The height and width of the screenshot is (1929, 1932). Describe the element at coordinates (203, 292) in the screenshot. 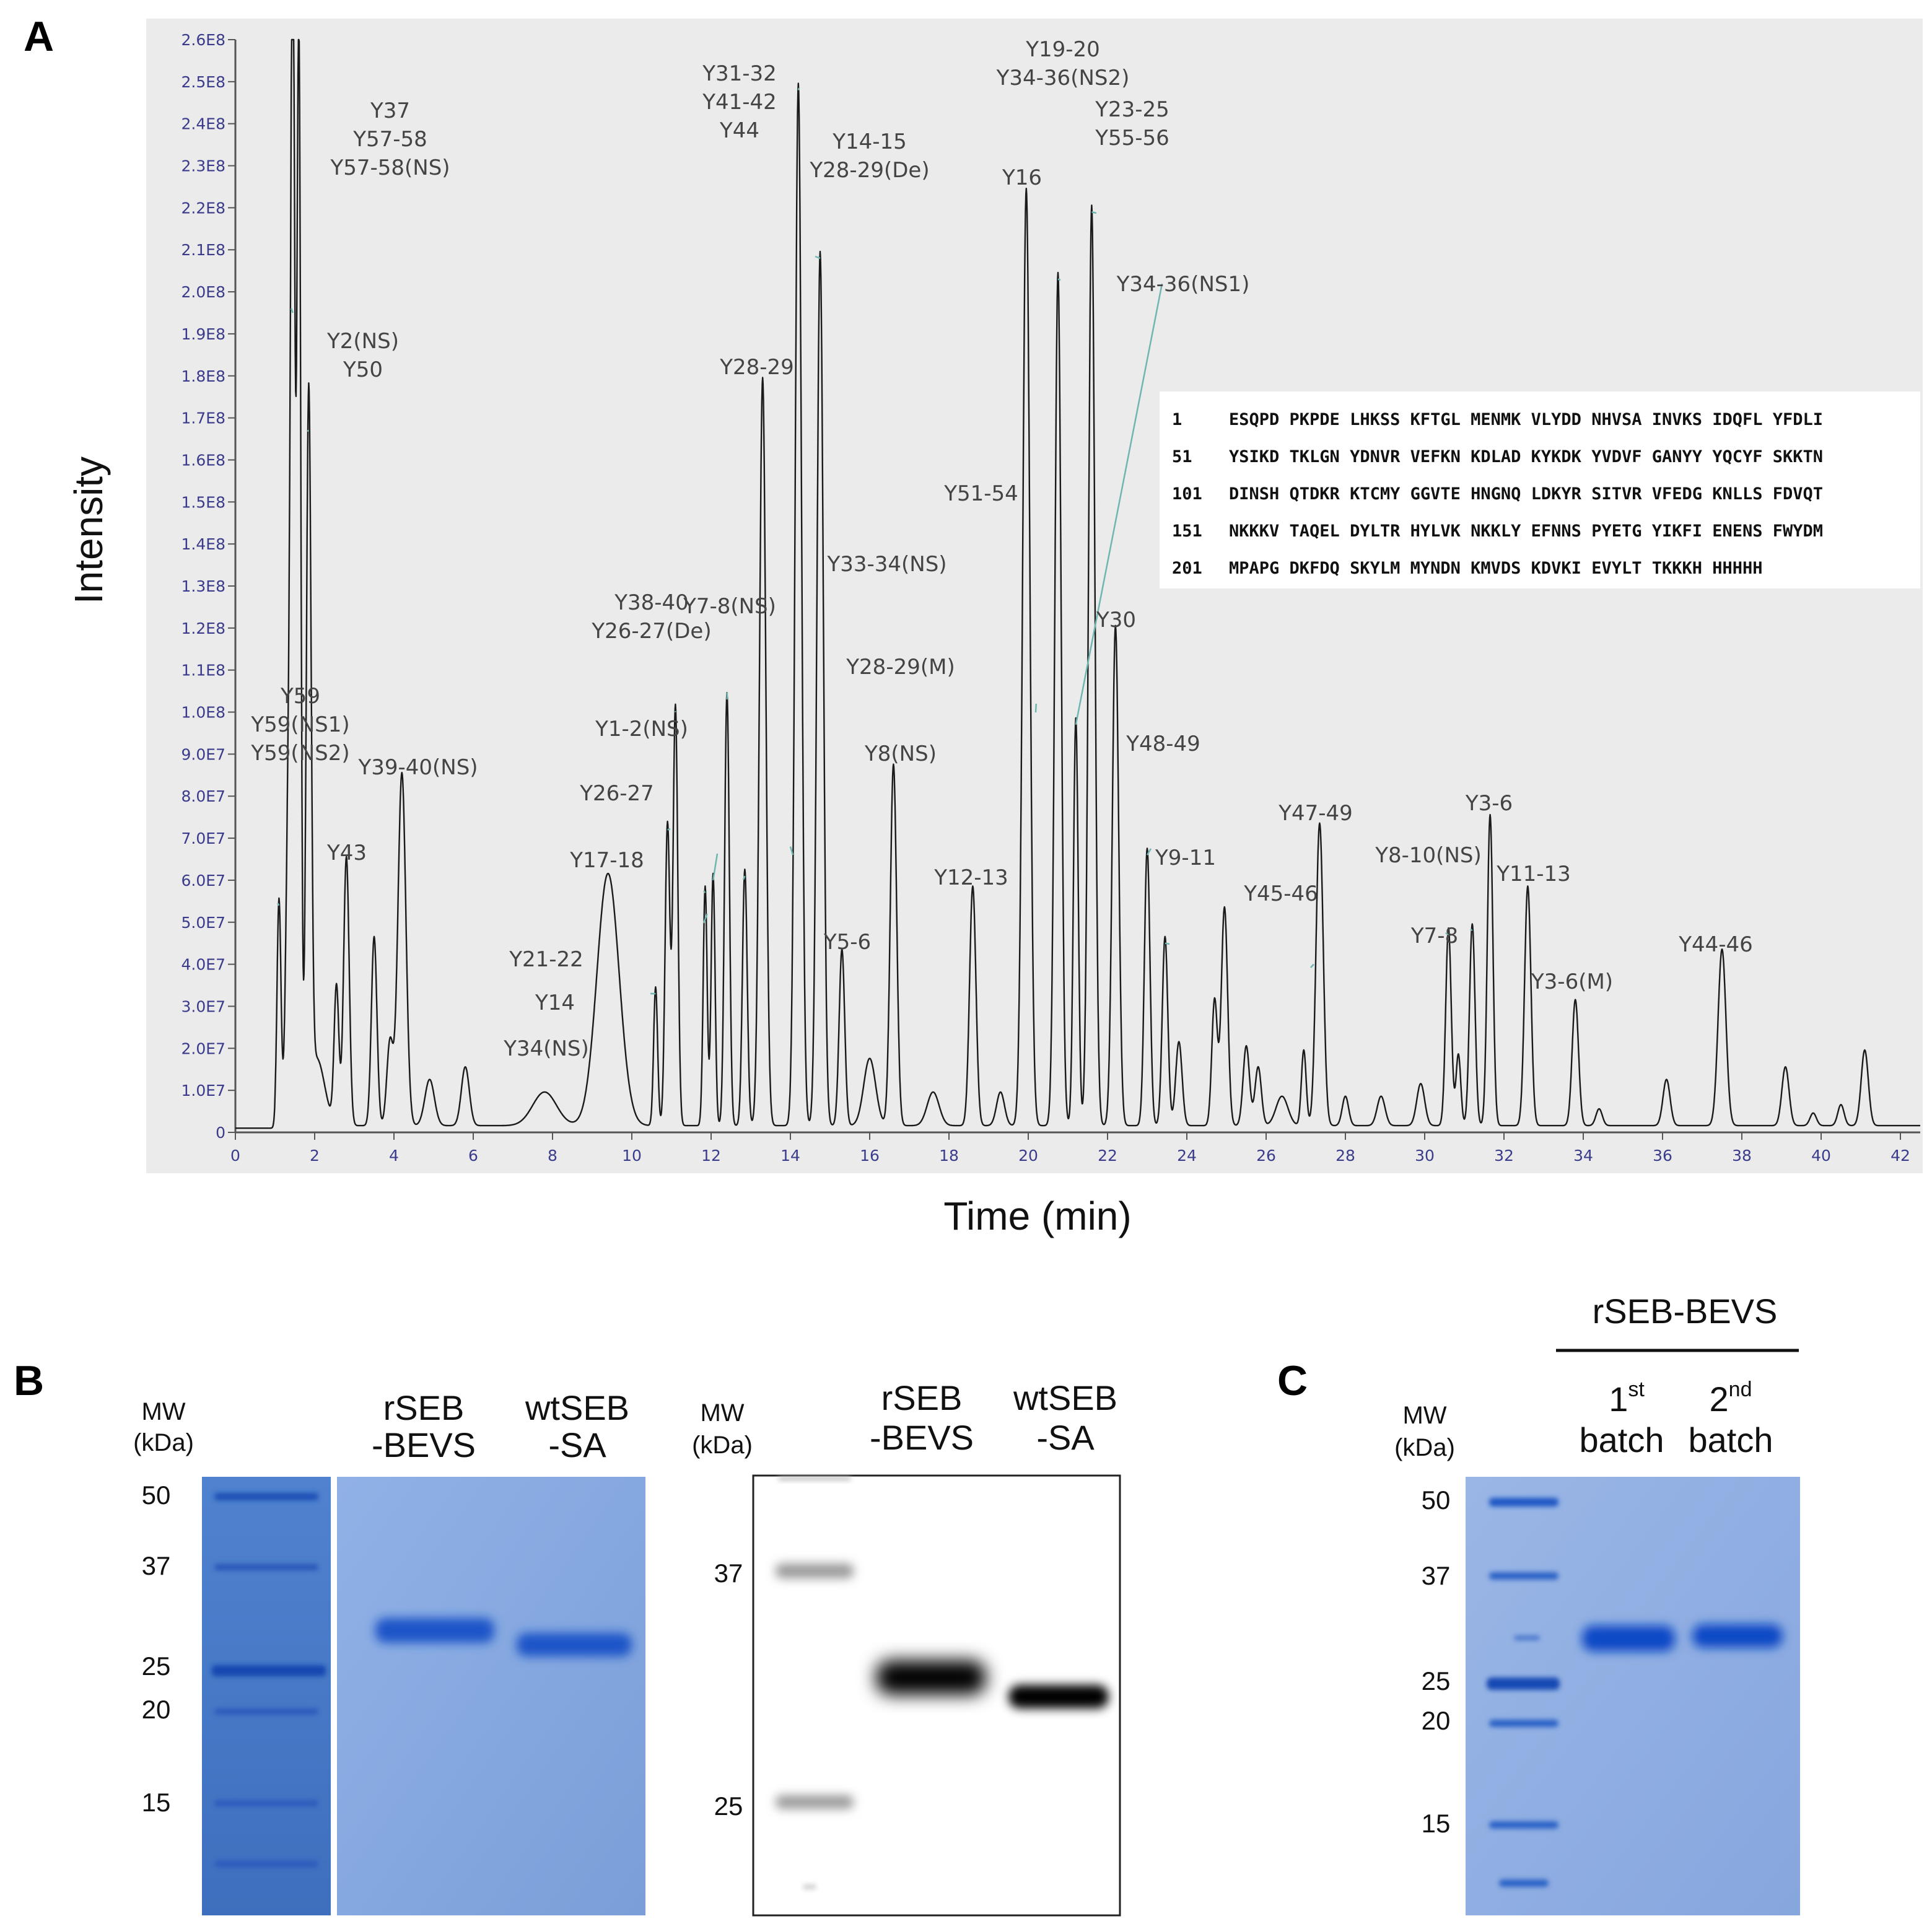

I see `y-tick-label: 2.0E8` at that location.